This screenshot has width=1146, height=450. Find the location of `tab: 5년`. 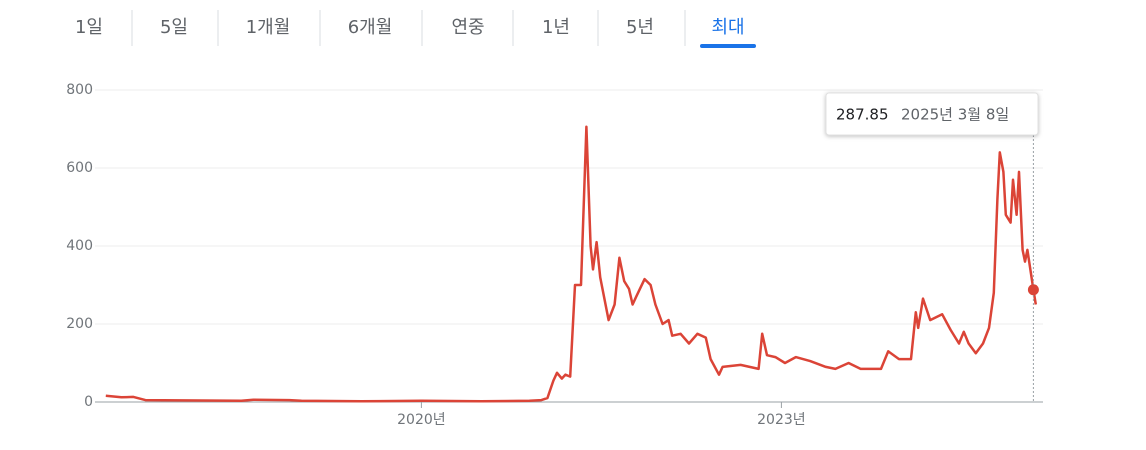

tab: 5년 is located at coordinates (640, 27).